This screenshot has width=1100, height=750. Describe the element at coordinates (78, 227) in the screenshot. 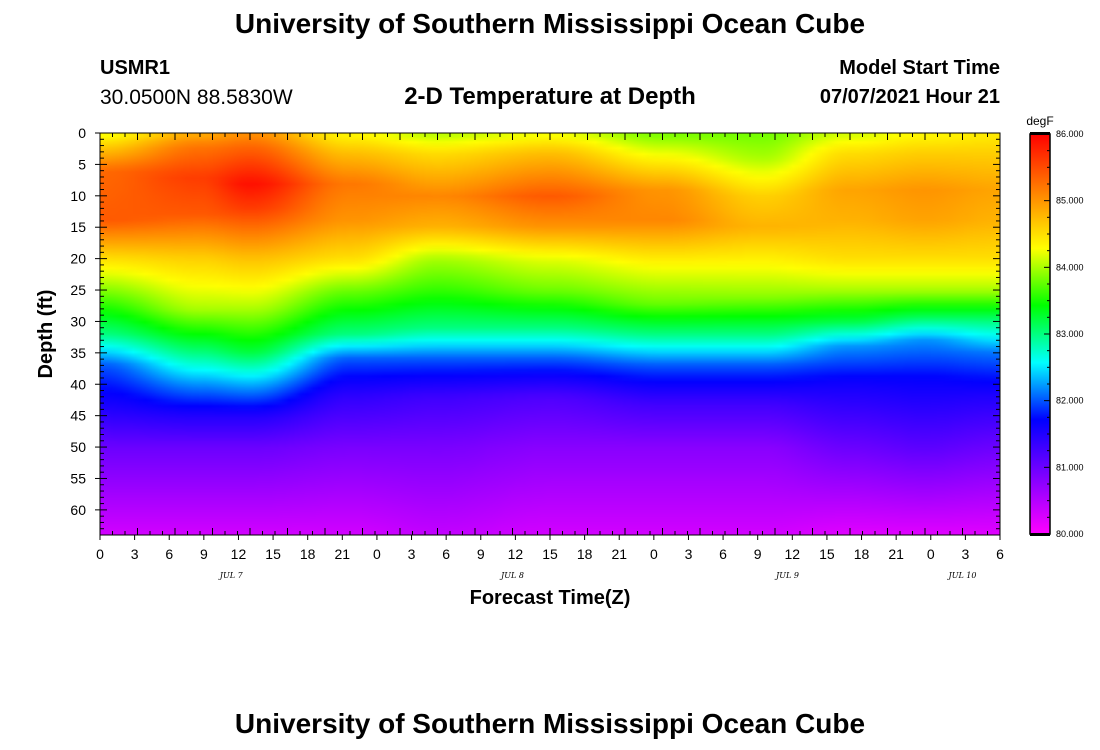

I see `y-tick-label: 15` at that location.